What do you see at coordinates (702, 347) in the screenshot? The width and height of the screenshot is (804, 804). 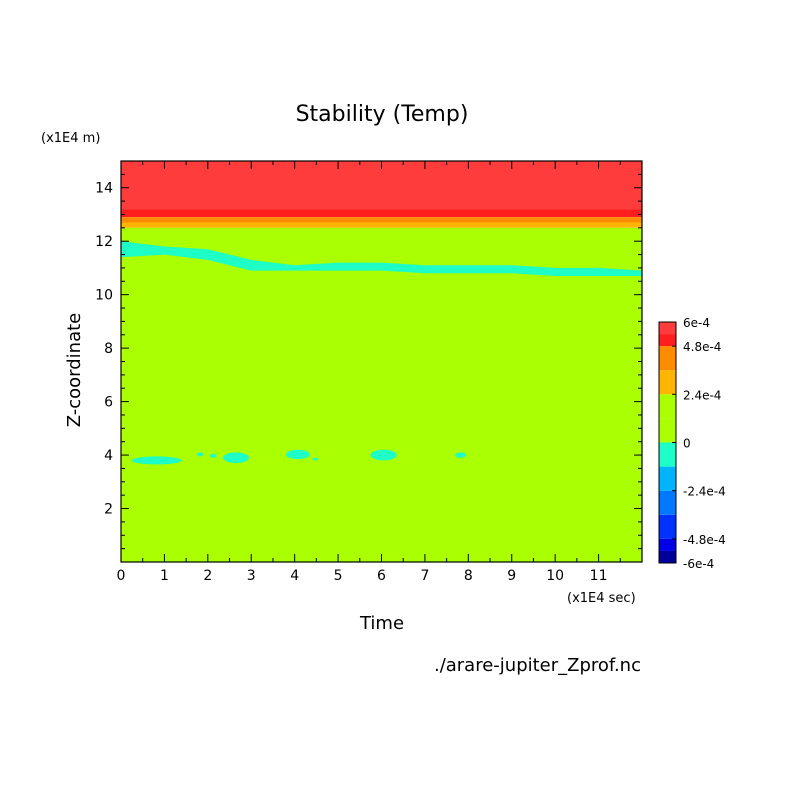 I see `colorbar-tick-label: 4.8e-4` at bounding box center [702, 347].